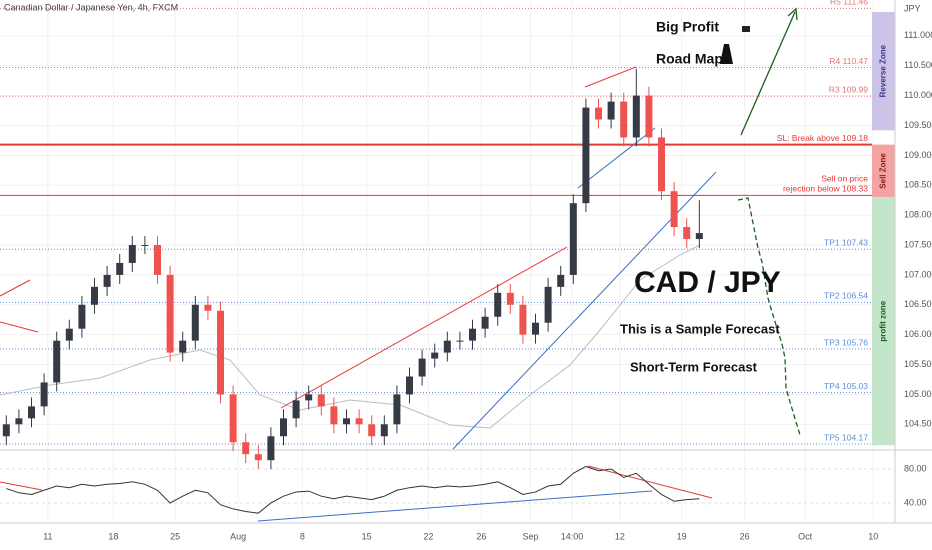 The height and width of the screenshot is (550, 932). Describe the element at coordinates (846, 296) in the screenshot. I see `level-label: TP2 106.54` at that location.